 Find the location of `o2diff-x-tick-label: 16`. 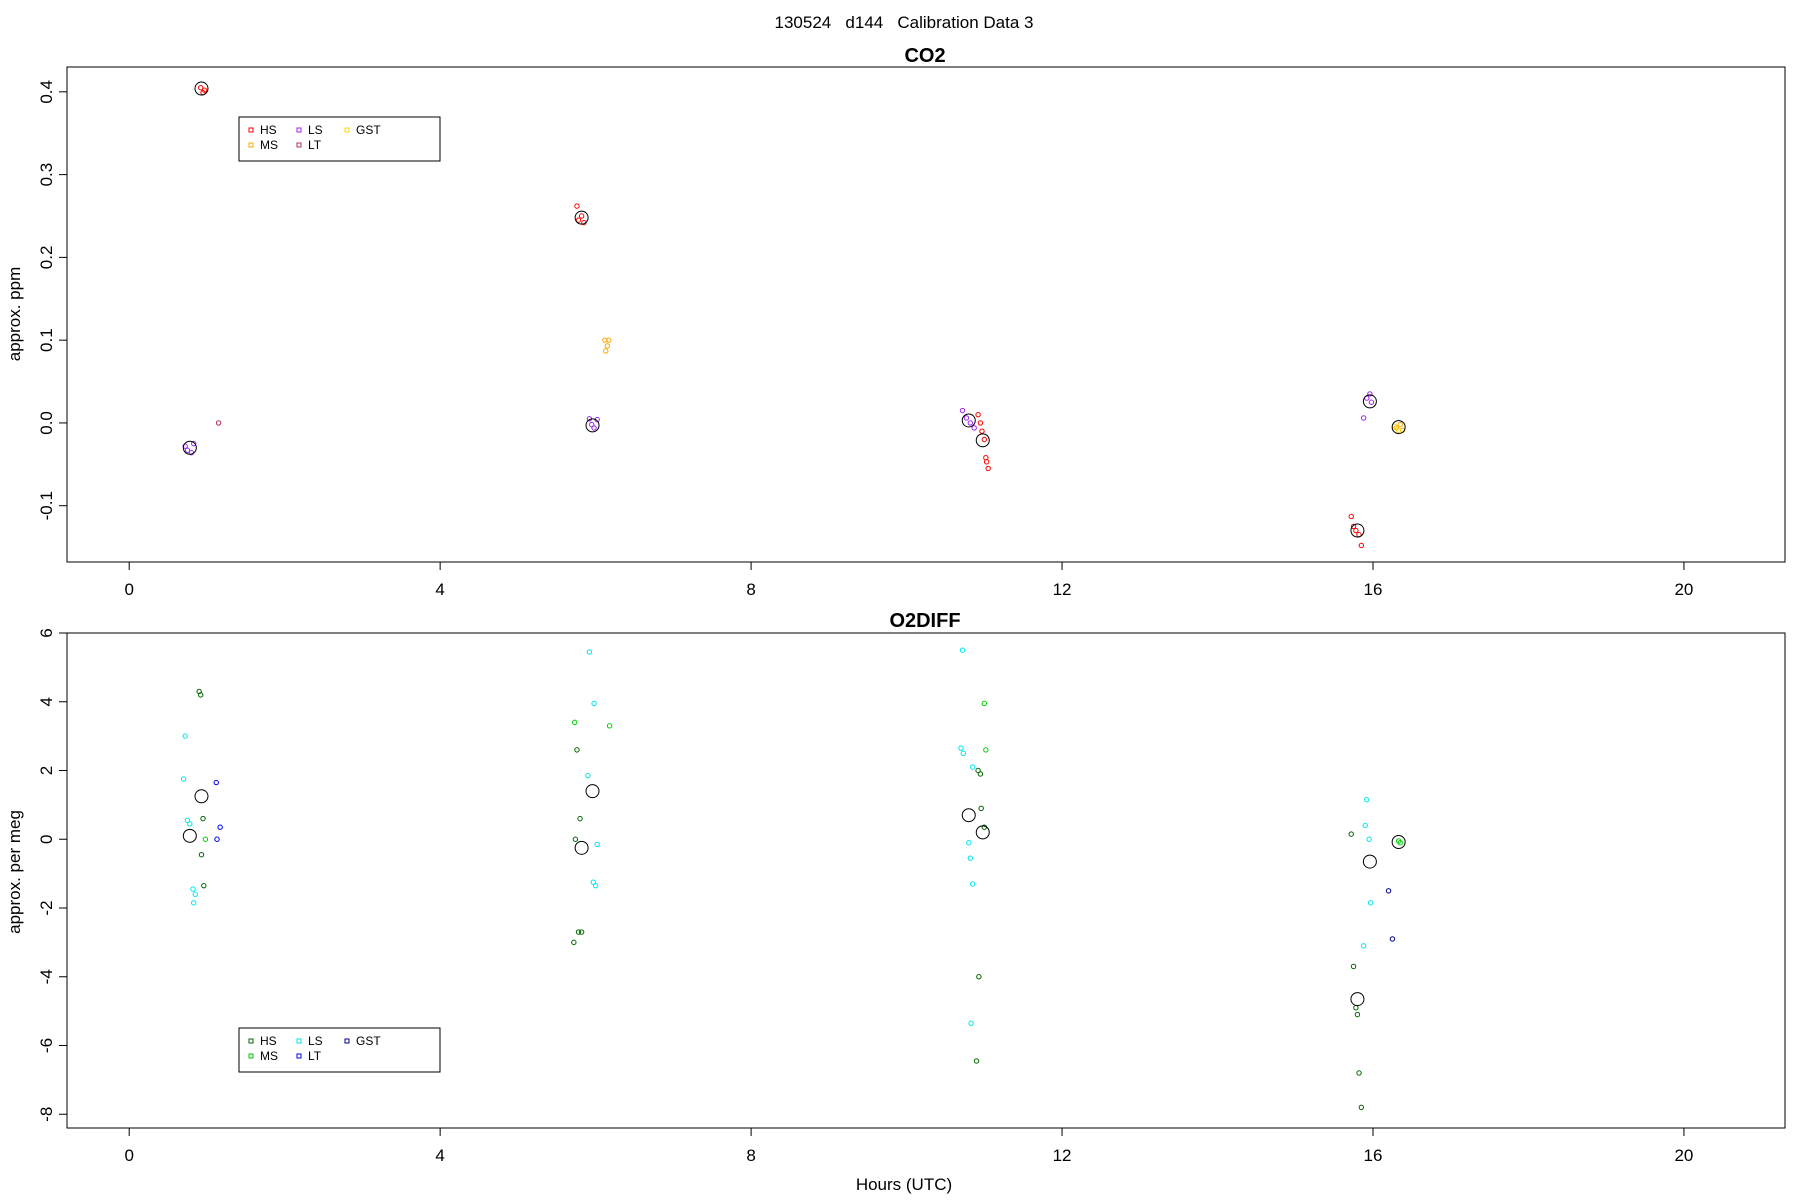

o2diff-x-tick-label: 16 is located at coordinates (1373, 1155).